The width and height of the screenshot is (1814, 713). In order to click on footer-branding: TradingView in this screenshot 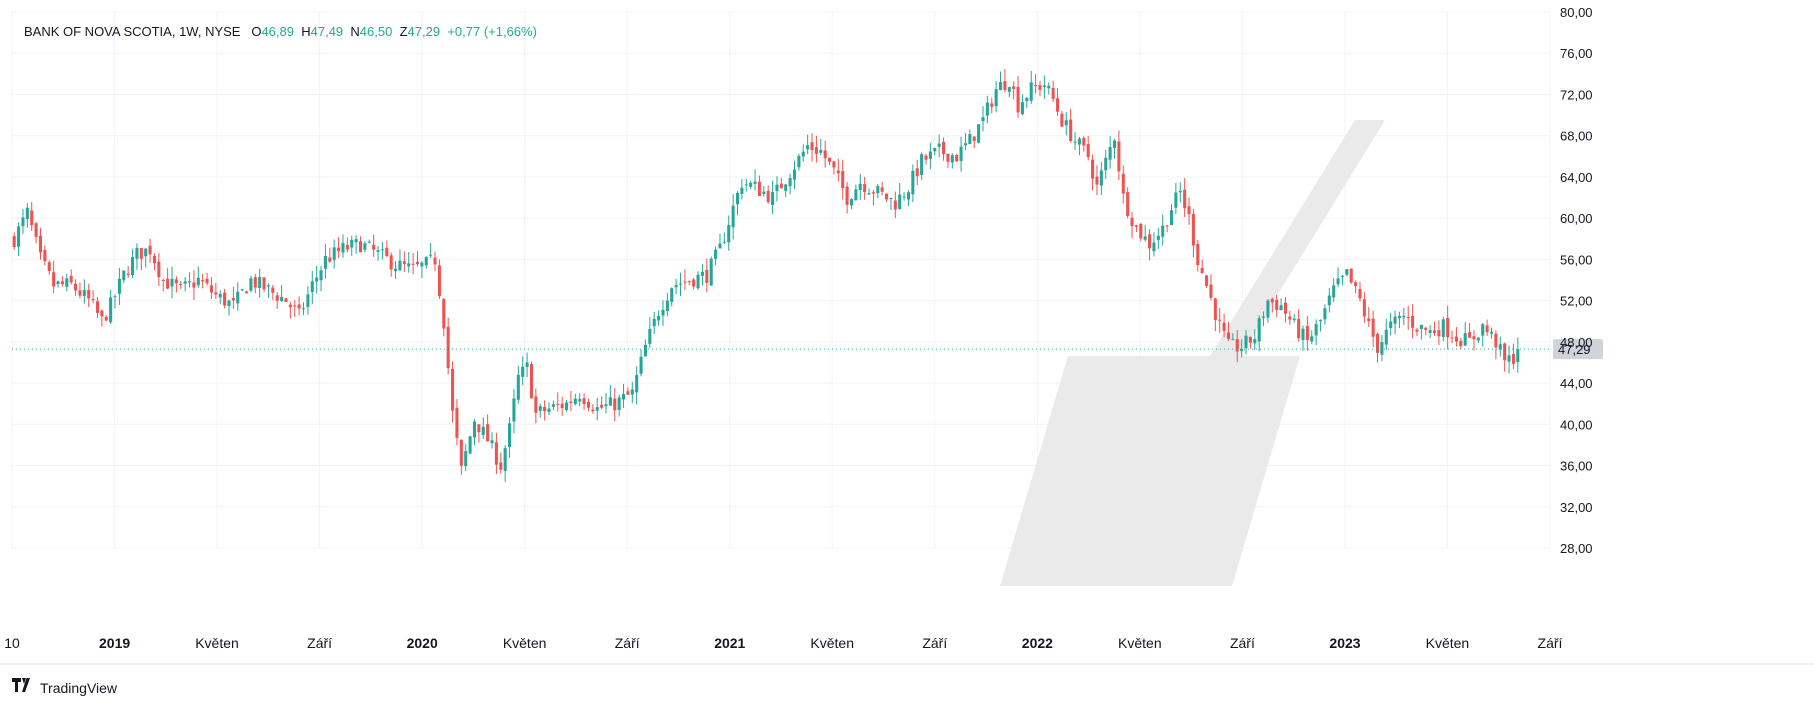, I will do `click(64, 687)`.